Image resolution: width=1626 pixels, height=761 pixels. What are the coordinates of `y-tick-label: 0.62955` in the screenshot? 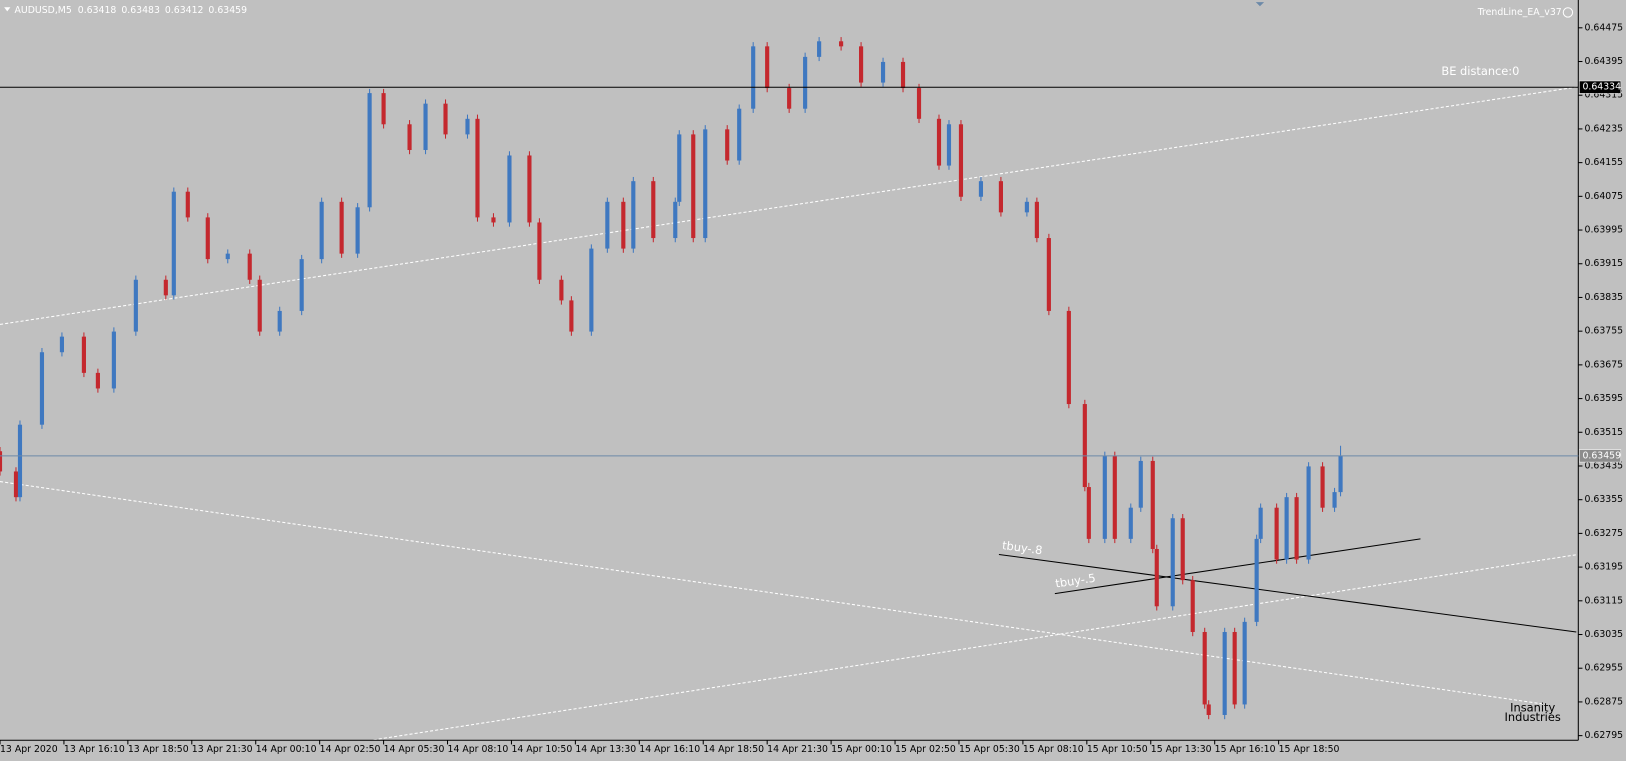 It's located at (1604, 668).